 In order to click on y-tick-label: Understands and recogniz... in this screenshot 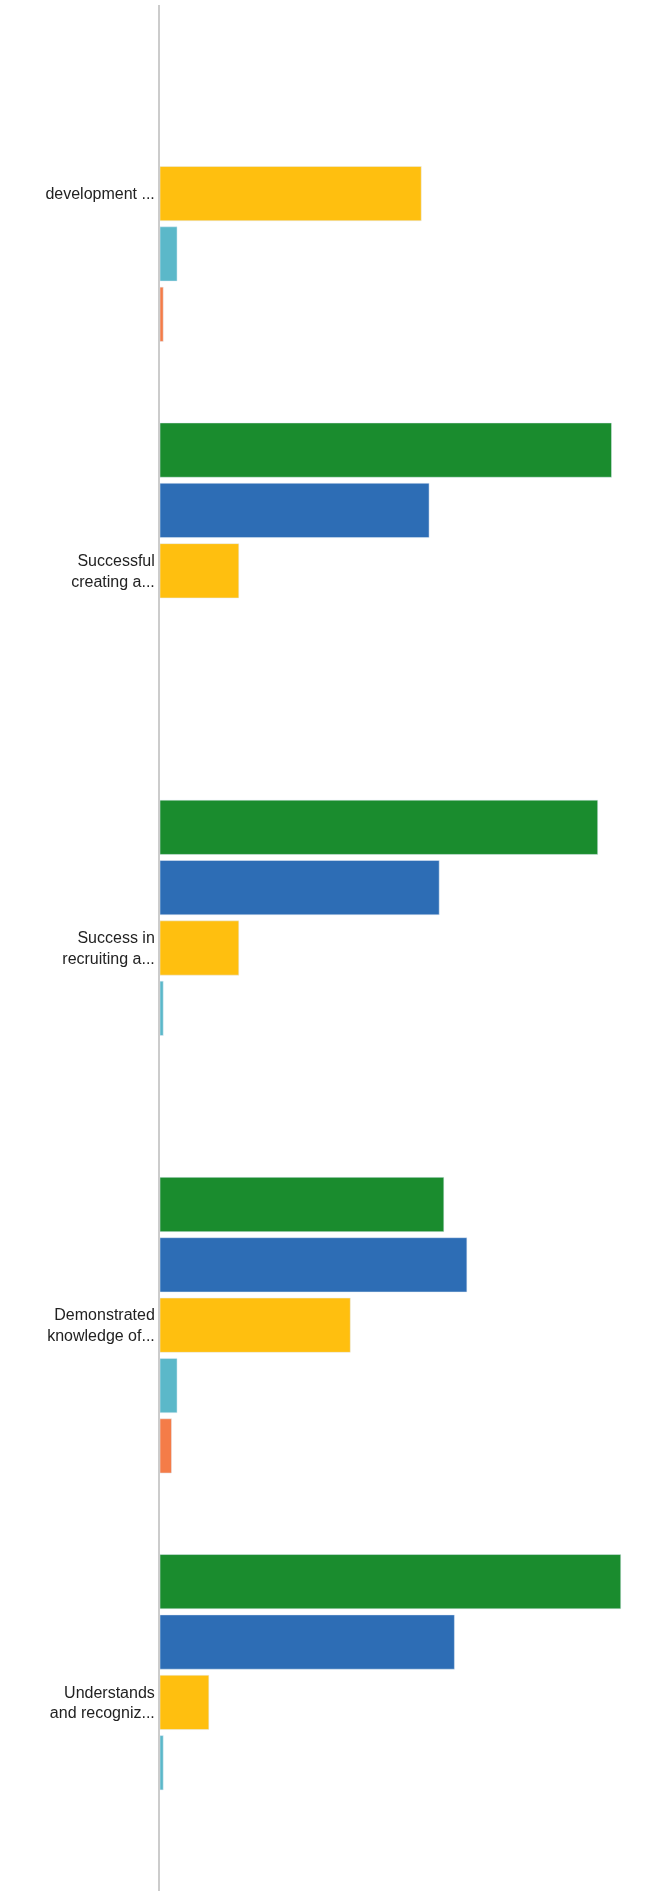, I will do `click(102, 1702)`.